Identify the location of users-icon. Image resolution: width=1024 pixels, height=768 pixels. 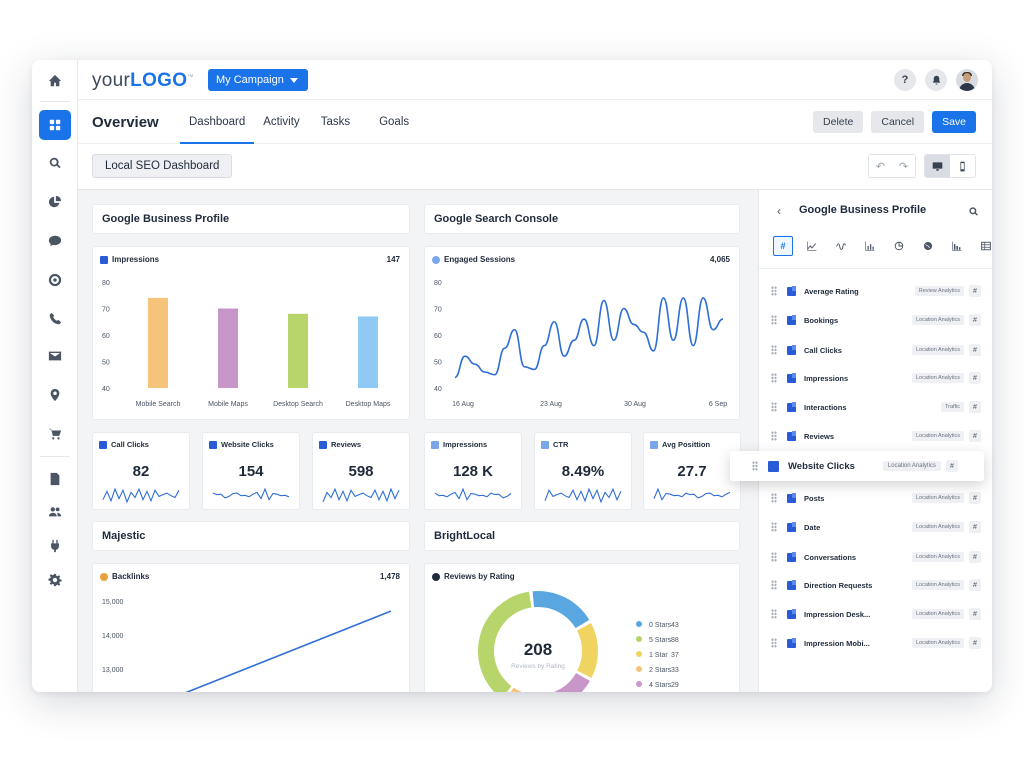
(55, 512).